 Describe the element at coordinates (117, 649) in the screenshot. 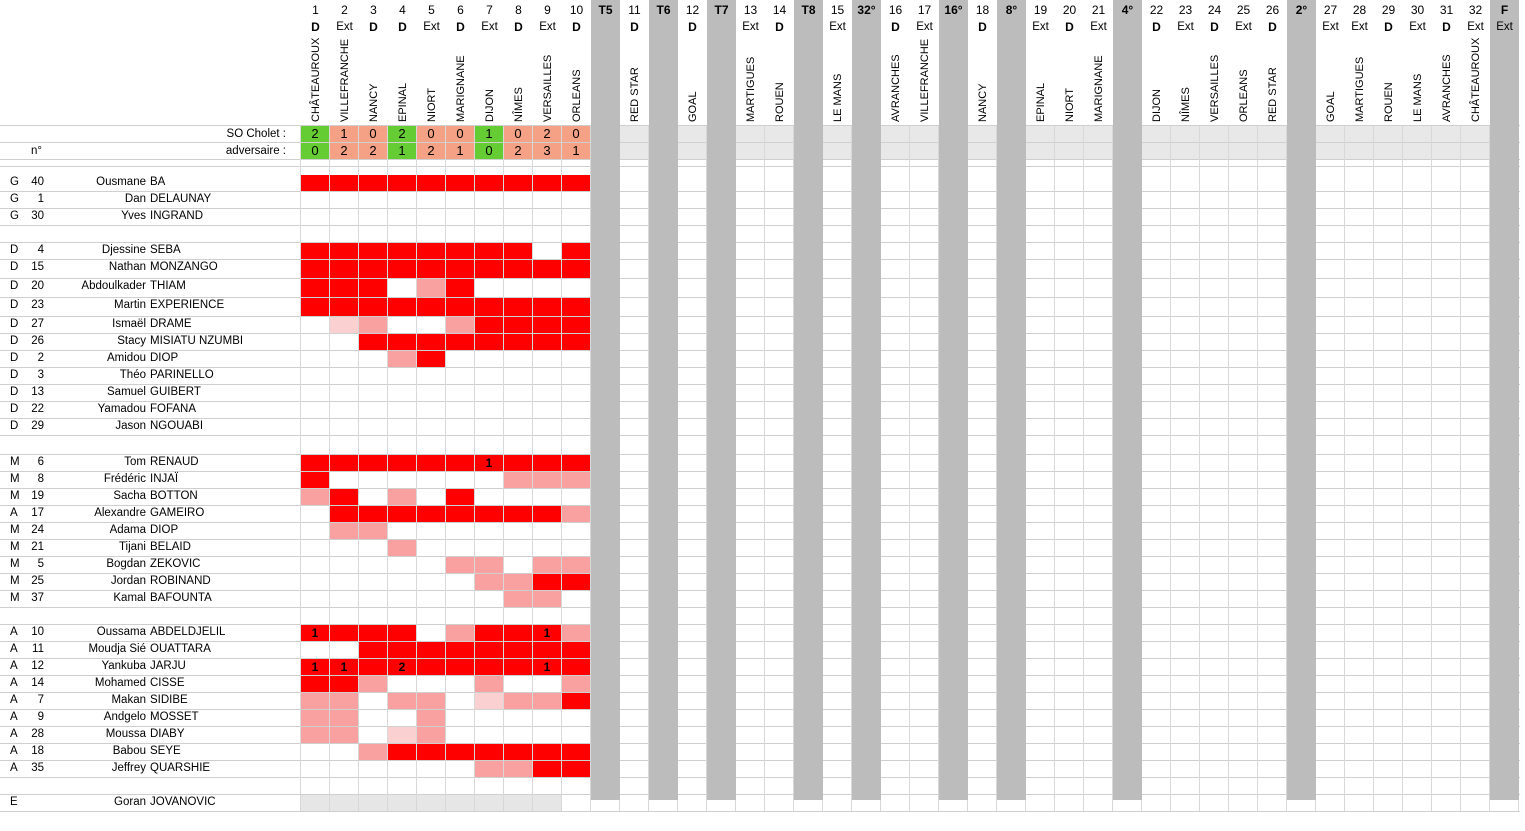

I see `player-first-name: Moudja Sié` at that location.